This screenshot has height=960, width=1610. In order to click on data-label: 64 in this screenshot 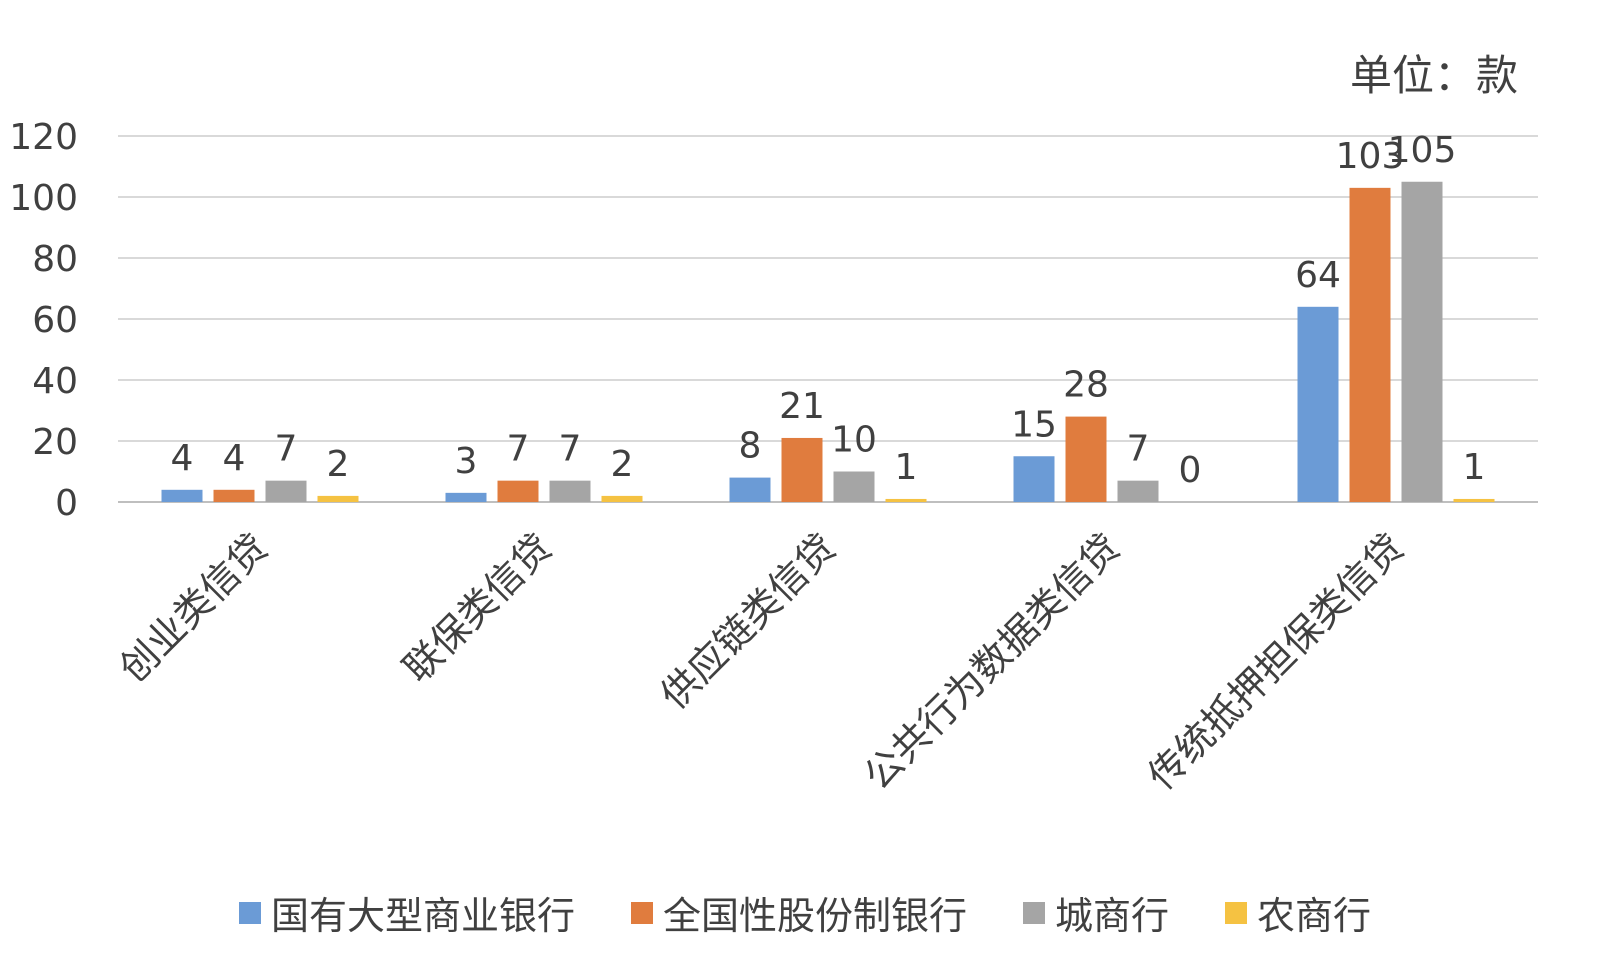, I will do `click(1318, 275)`.